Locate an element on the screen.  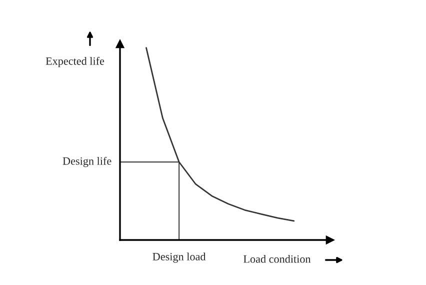
ref-line-label: Design life is located at coordinates (87, 162).